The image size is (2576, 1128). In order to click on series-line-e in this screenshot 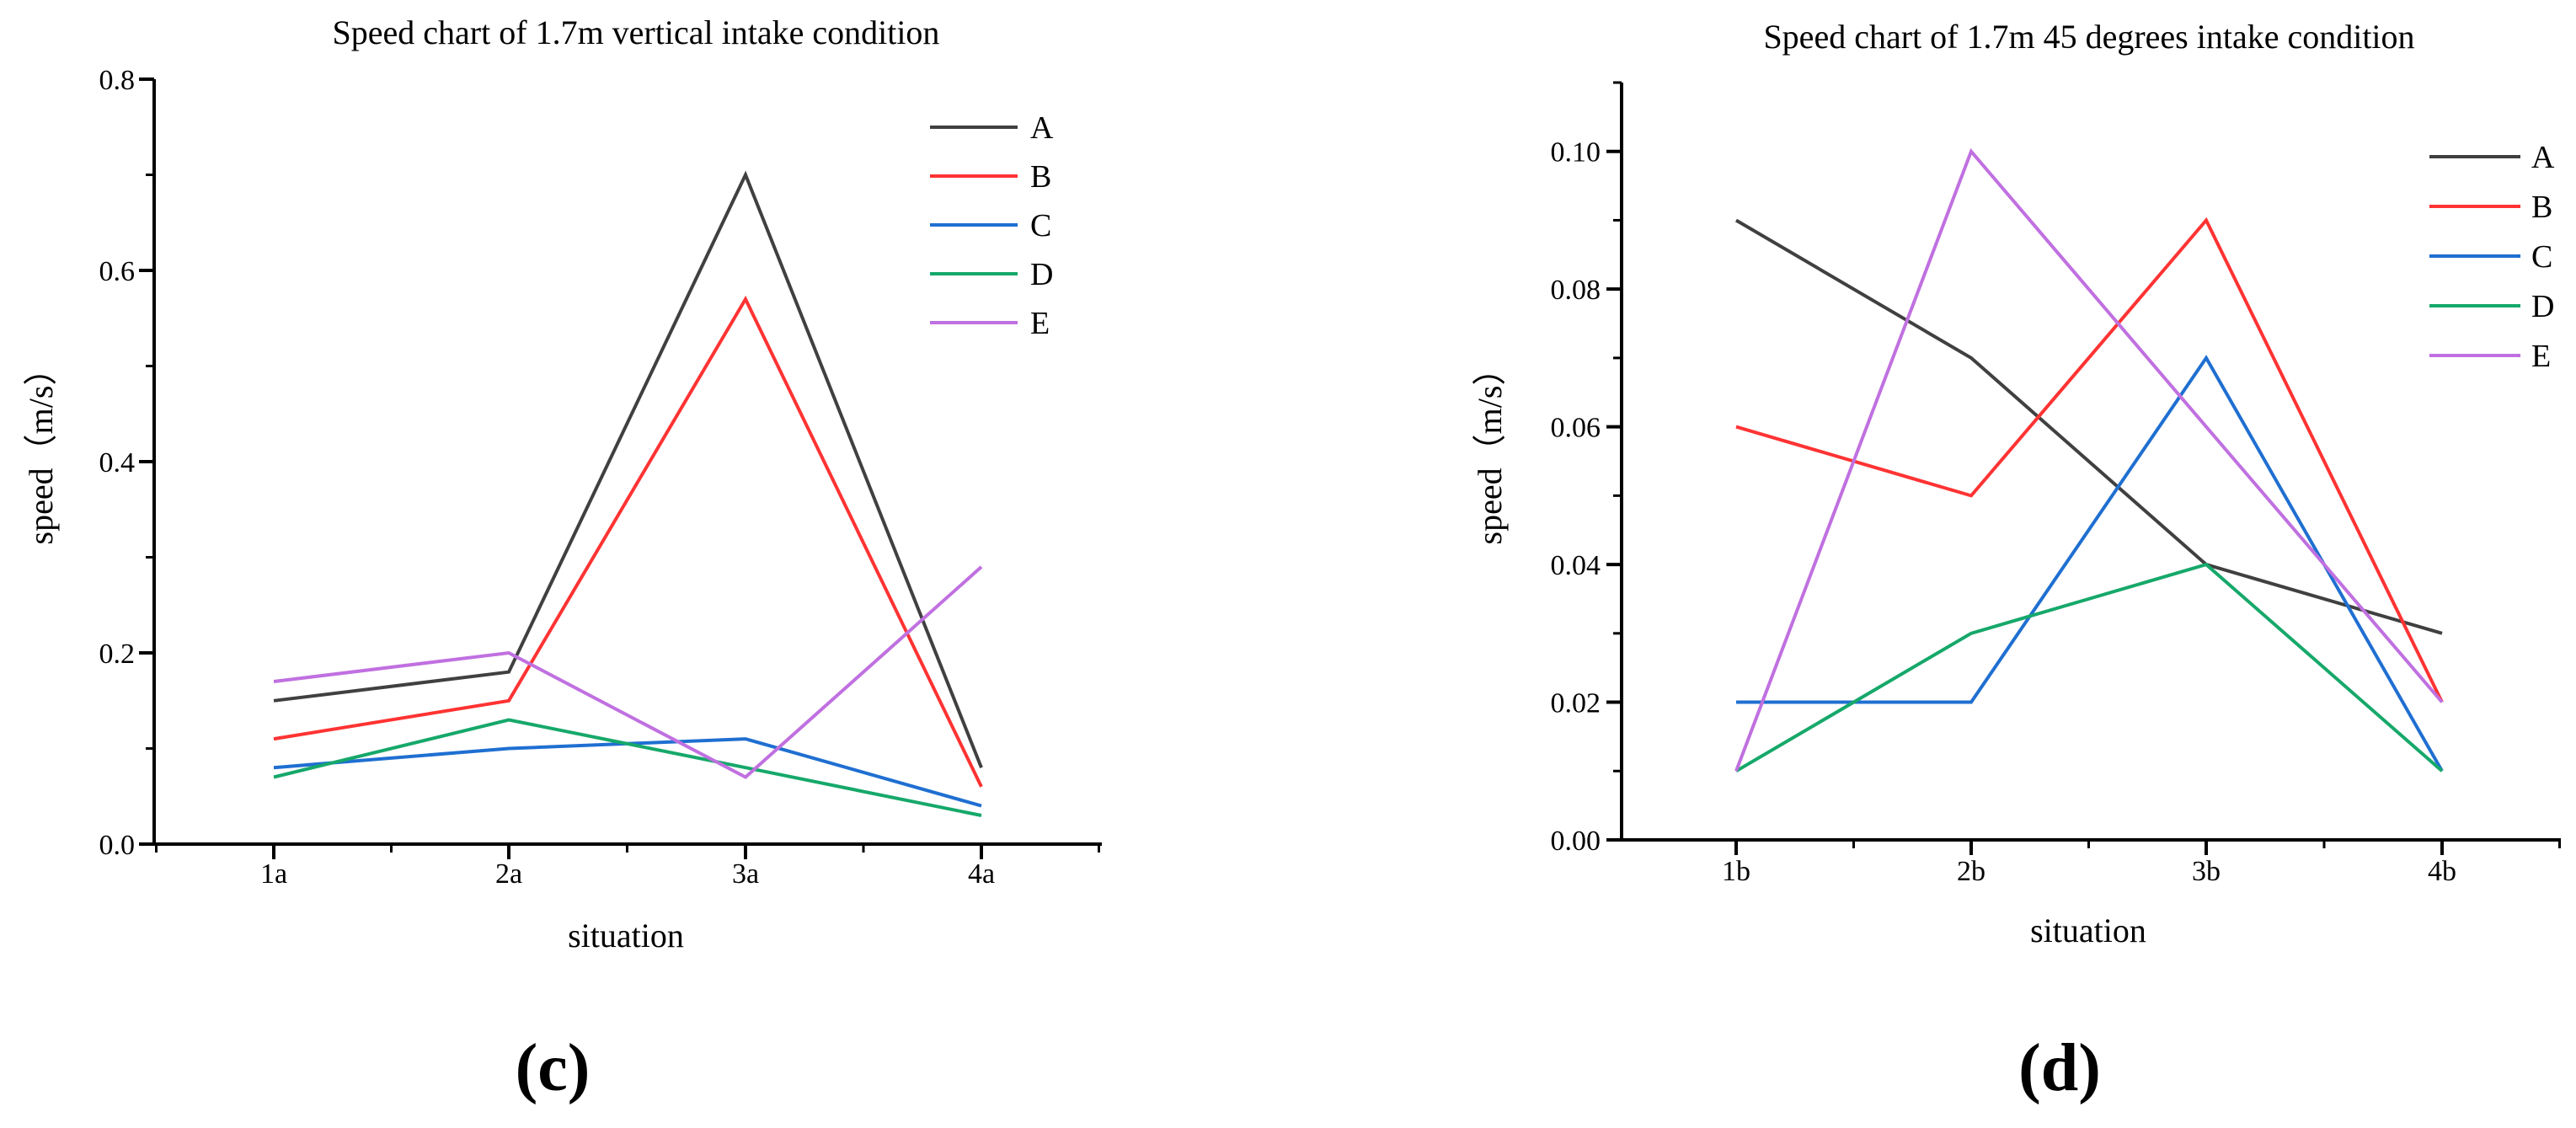, I will do `click(628, 672)`.